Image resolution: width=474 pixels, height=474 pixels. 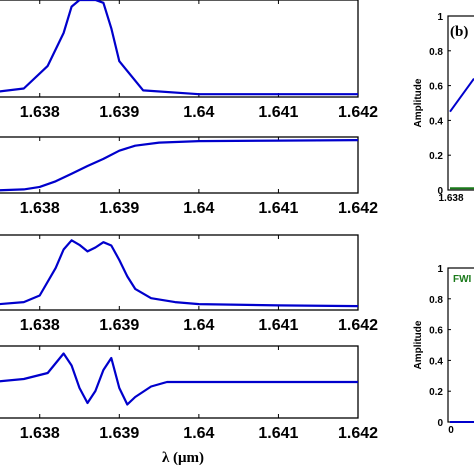 What do you see at coordinates (183, 458) in the screenshot?
I see `x-axis-label: λ (μm)` at bounding box center [183, 458].